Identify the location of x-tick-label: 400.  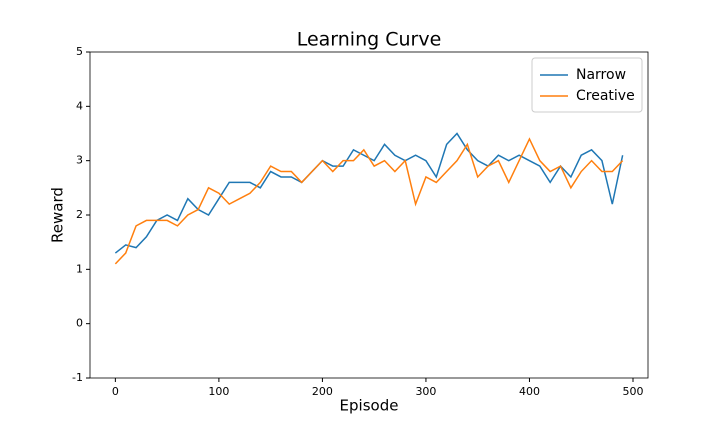
(529, 391).